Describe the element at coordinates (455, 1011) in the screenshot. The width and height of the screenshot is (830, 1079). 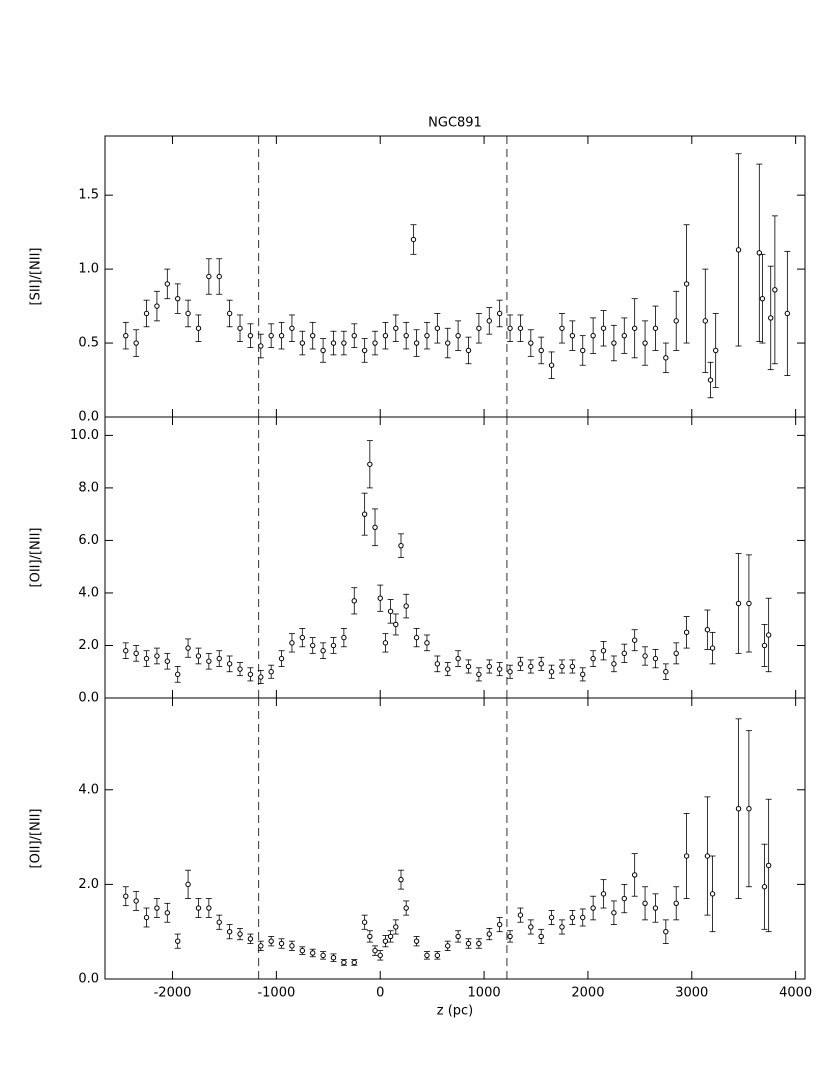
I see `x-axis-label: z (pc)` at that location.